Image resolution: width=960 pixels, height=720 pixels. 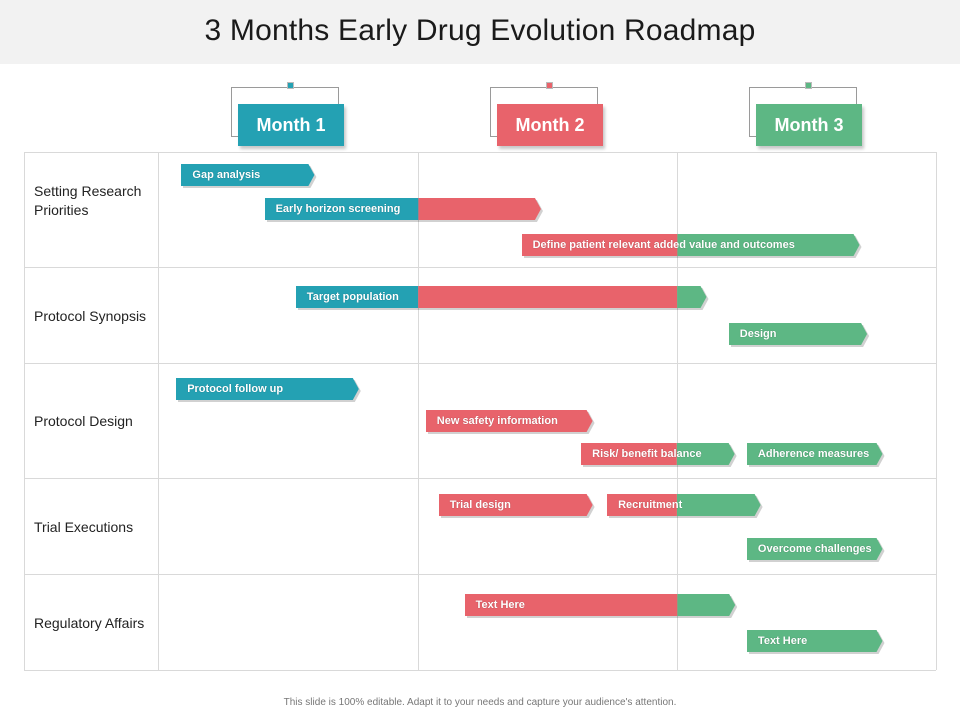 What do you see at coordinates (647, 454) in the screenshot?
I see `task-bar-label: Risk/ benefit balance` at bounding box center [647, 454].